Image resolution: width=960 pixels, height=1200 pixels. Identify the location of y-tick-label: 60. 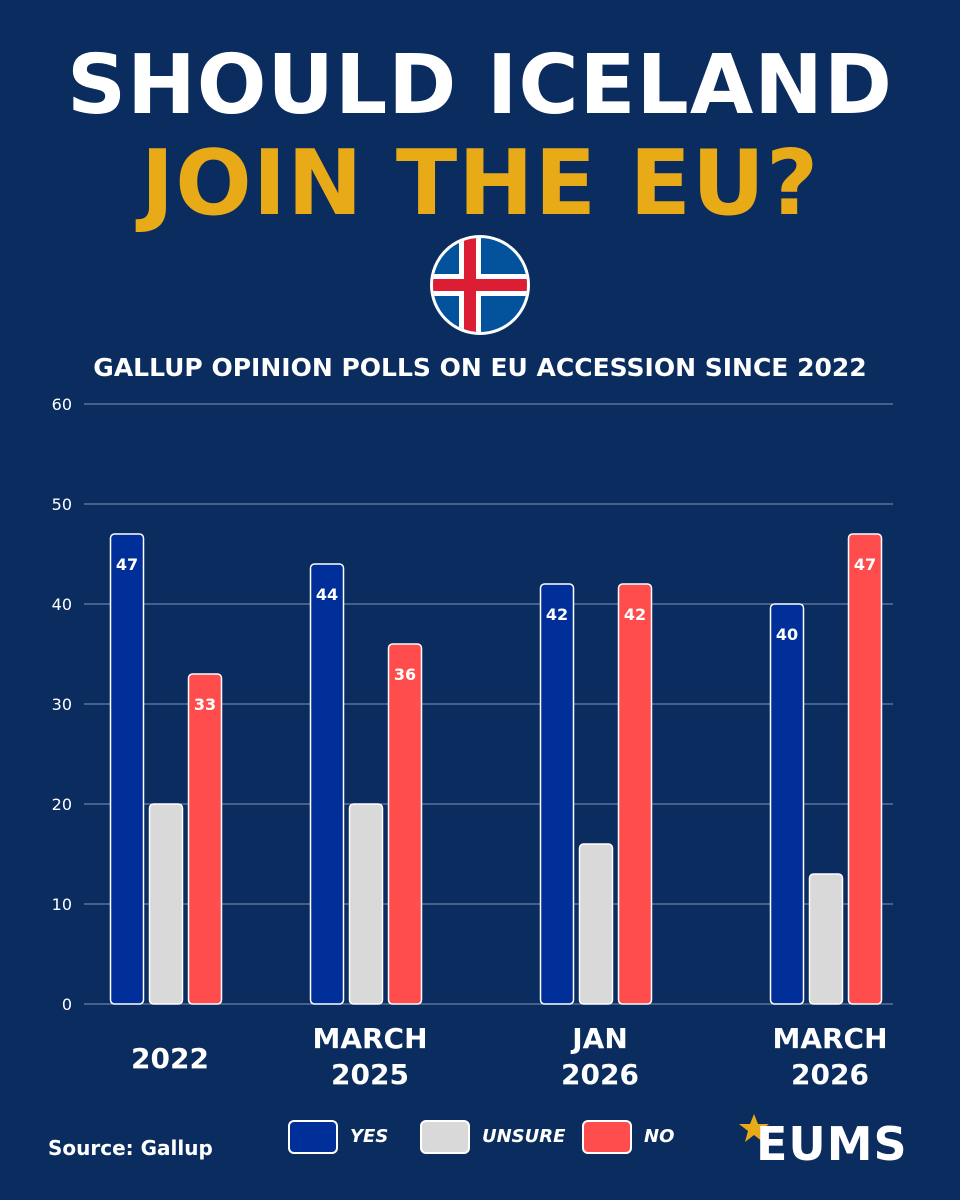
(62, 404).